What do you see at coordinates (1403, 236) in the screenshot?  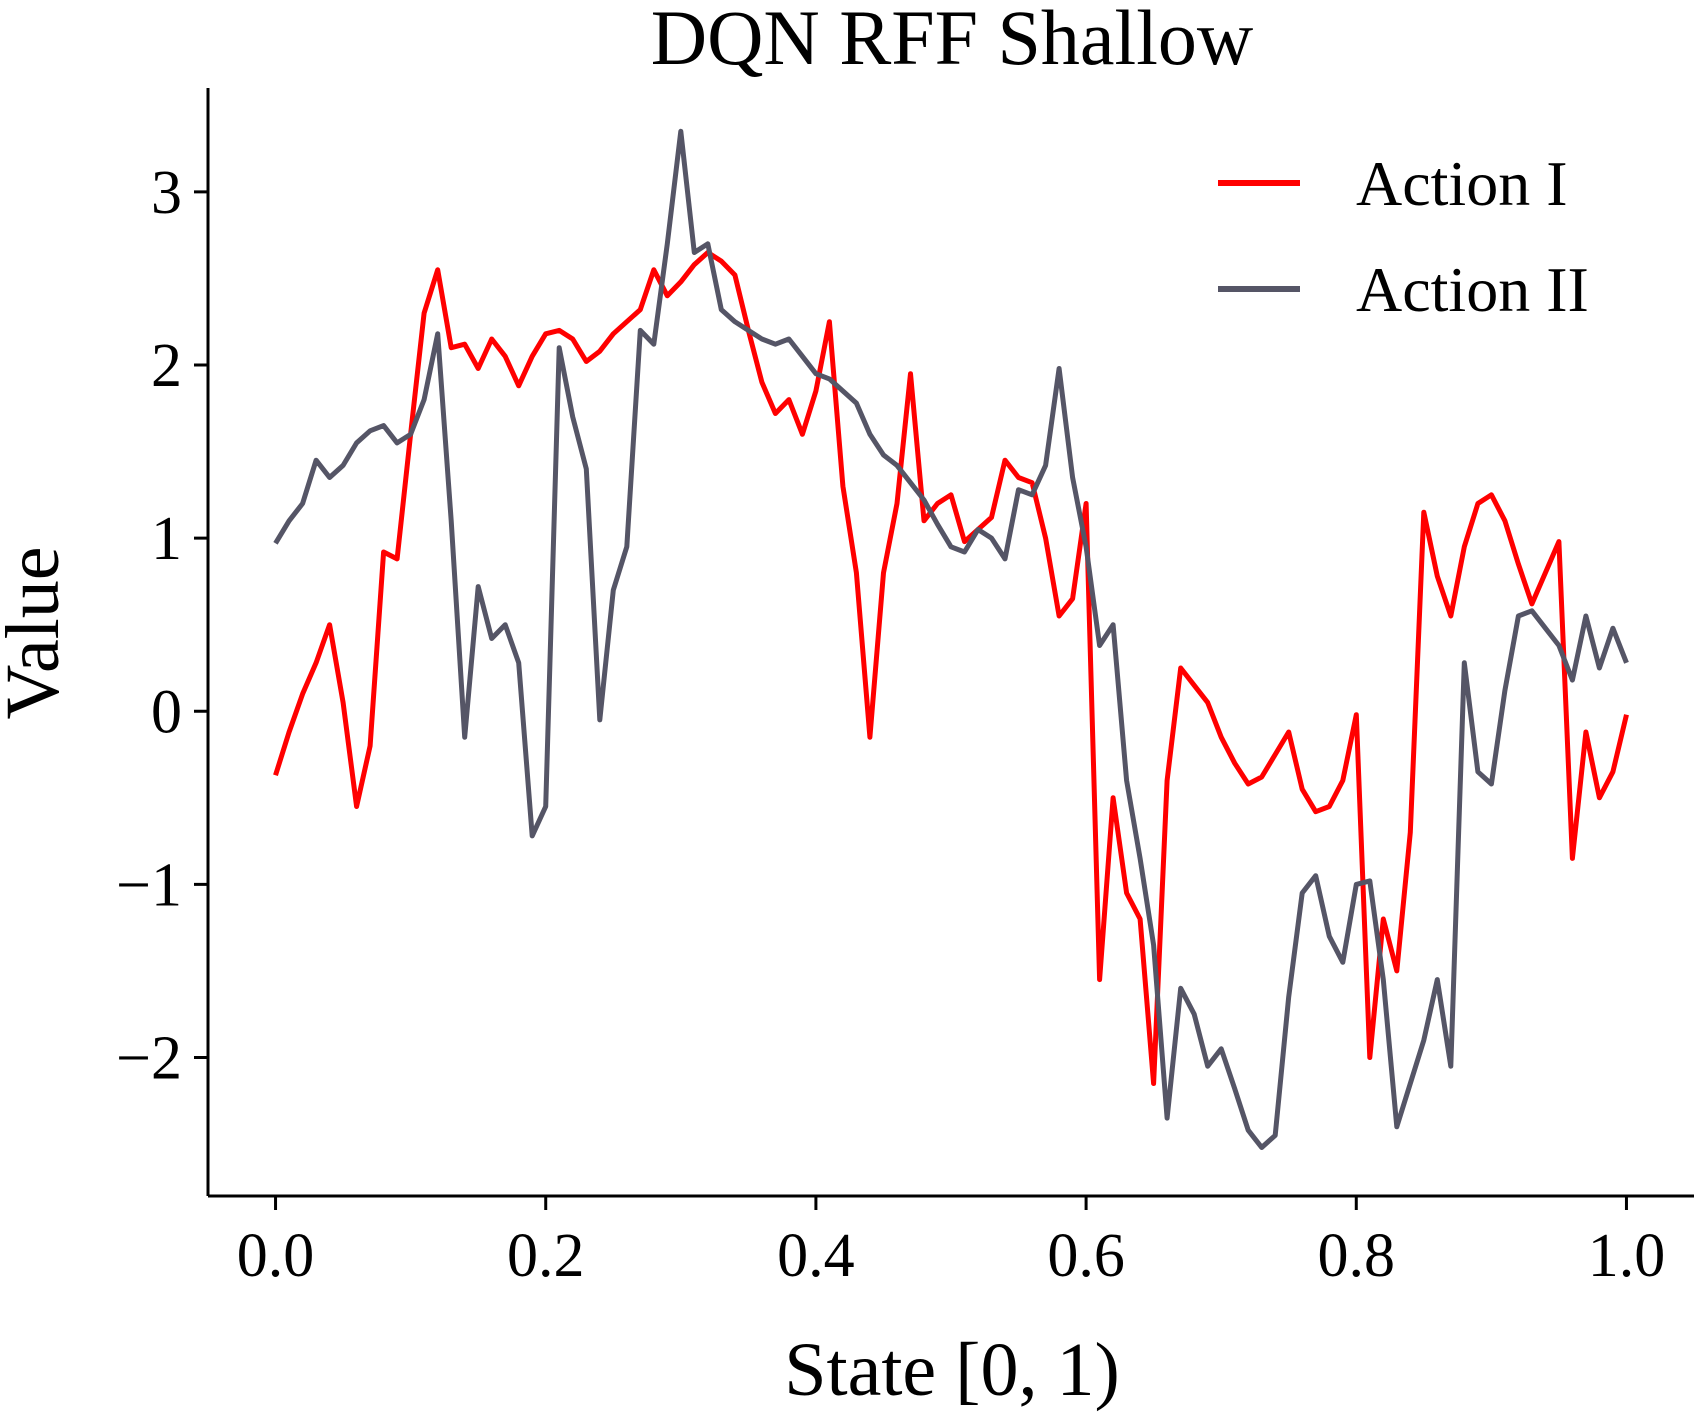 I see `legend: Action I Action II` at bounding box center [1403, 236].